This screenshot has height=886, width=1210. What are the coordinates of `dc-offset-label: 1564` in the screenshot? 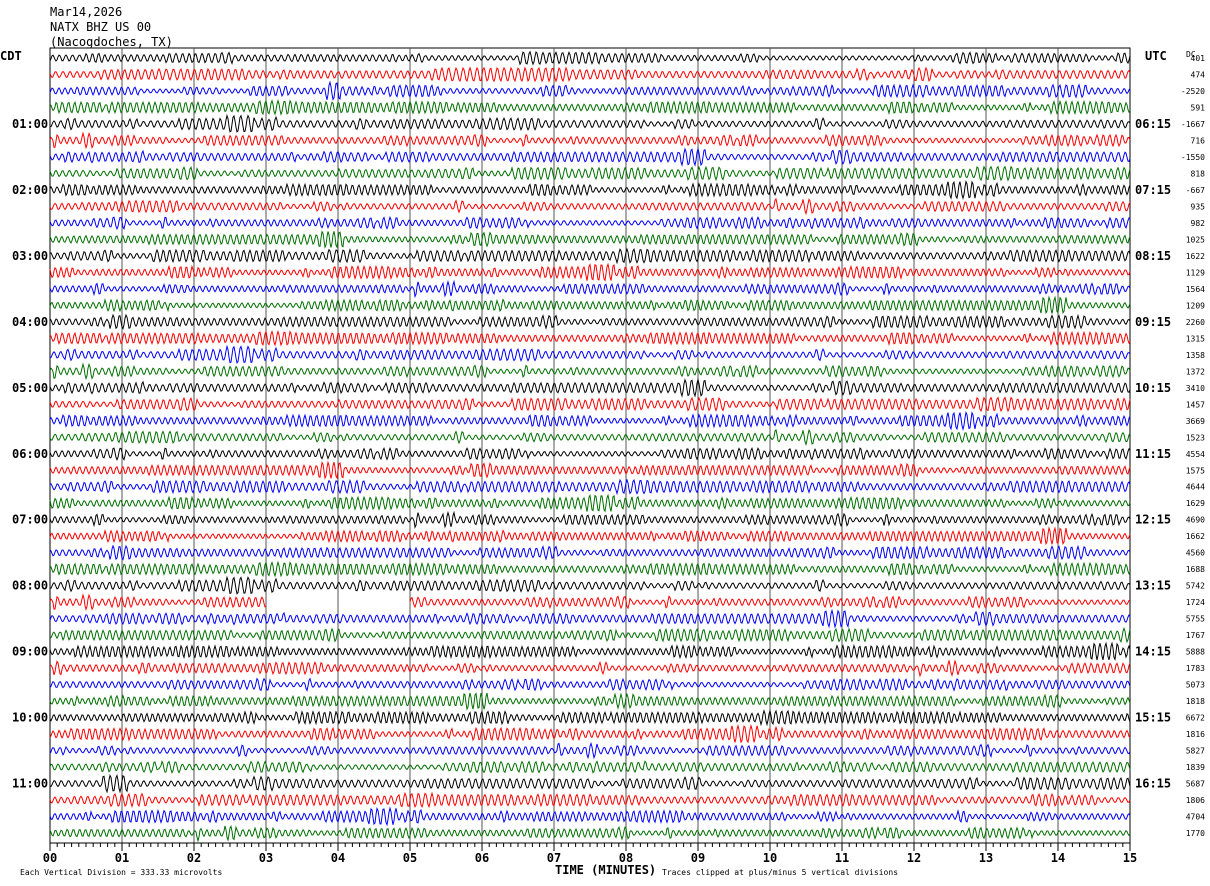 It's located at (1195, 289).